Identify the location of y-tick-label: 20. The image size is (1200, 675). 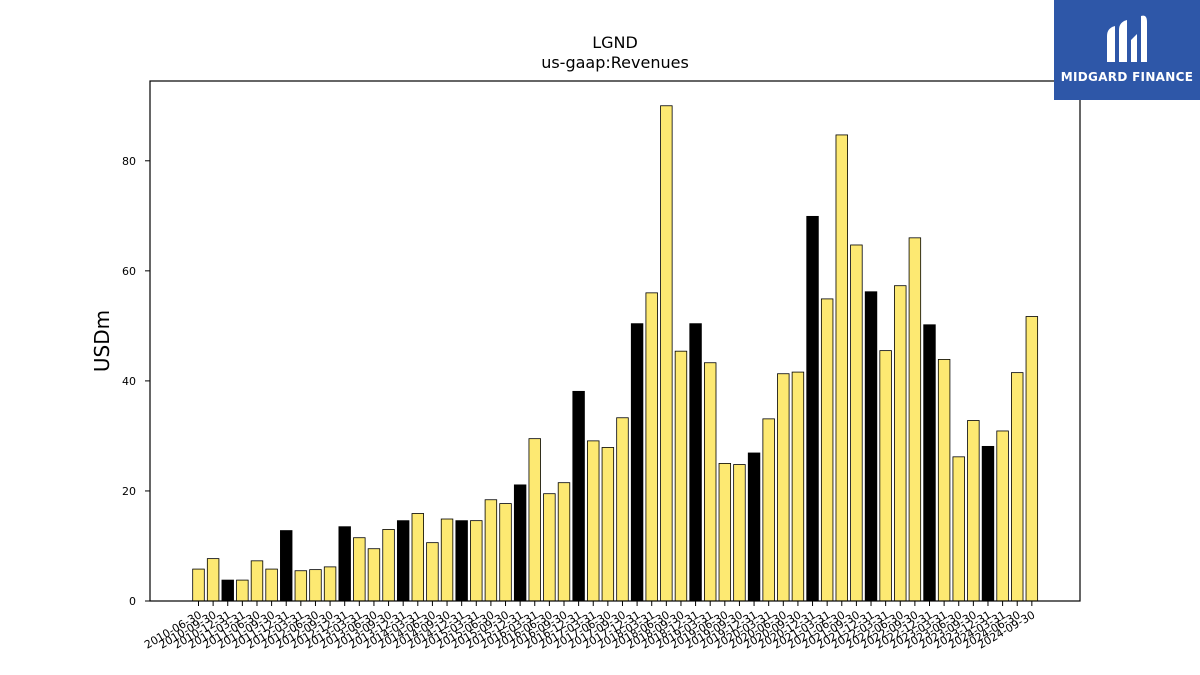
(129, 491).